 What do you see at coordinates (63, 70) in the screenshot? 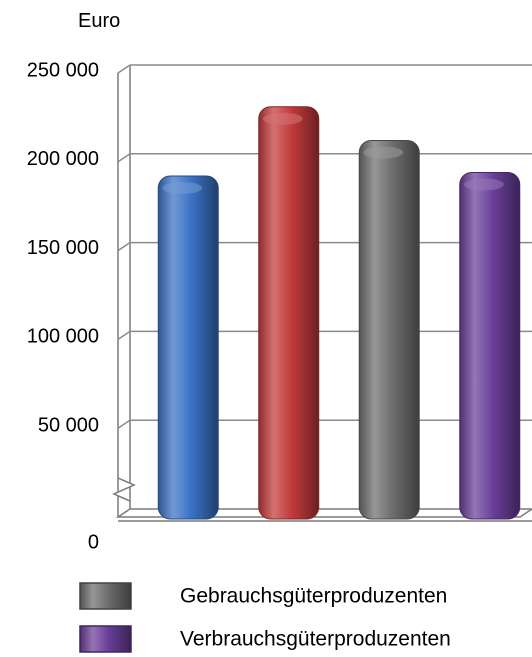
I see `y-tick-label: 250 000` at bounding box center [63, 70].